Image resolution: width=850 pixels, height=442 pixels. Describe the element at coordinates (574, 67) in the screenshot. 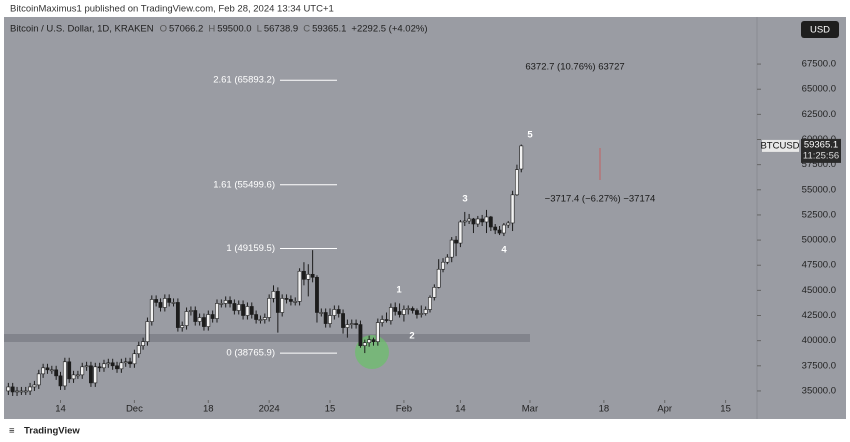

I see `annotation: 6372.7 (10.76%) 63727` at that location.